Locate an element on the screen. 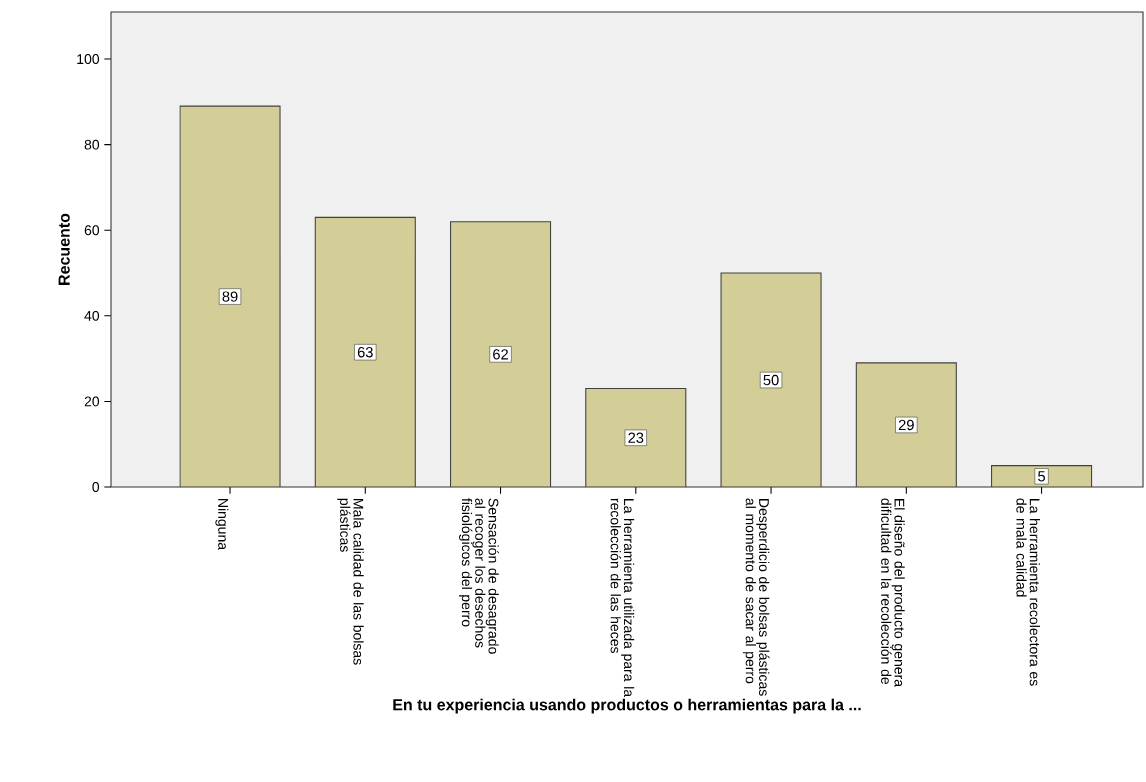 This screenshot has width=1146, height=782. data-label: 23 is located at coordinates (636, 437).